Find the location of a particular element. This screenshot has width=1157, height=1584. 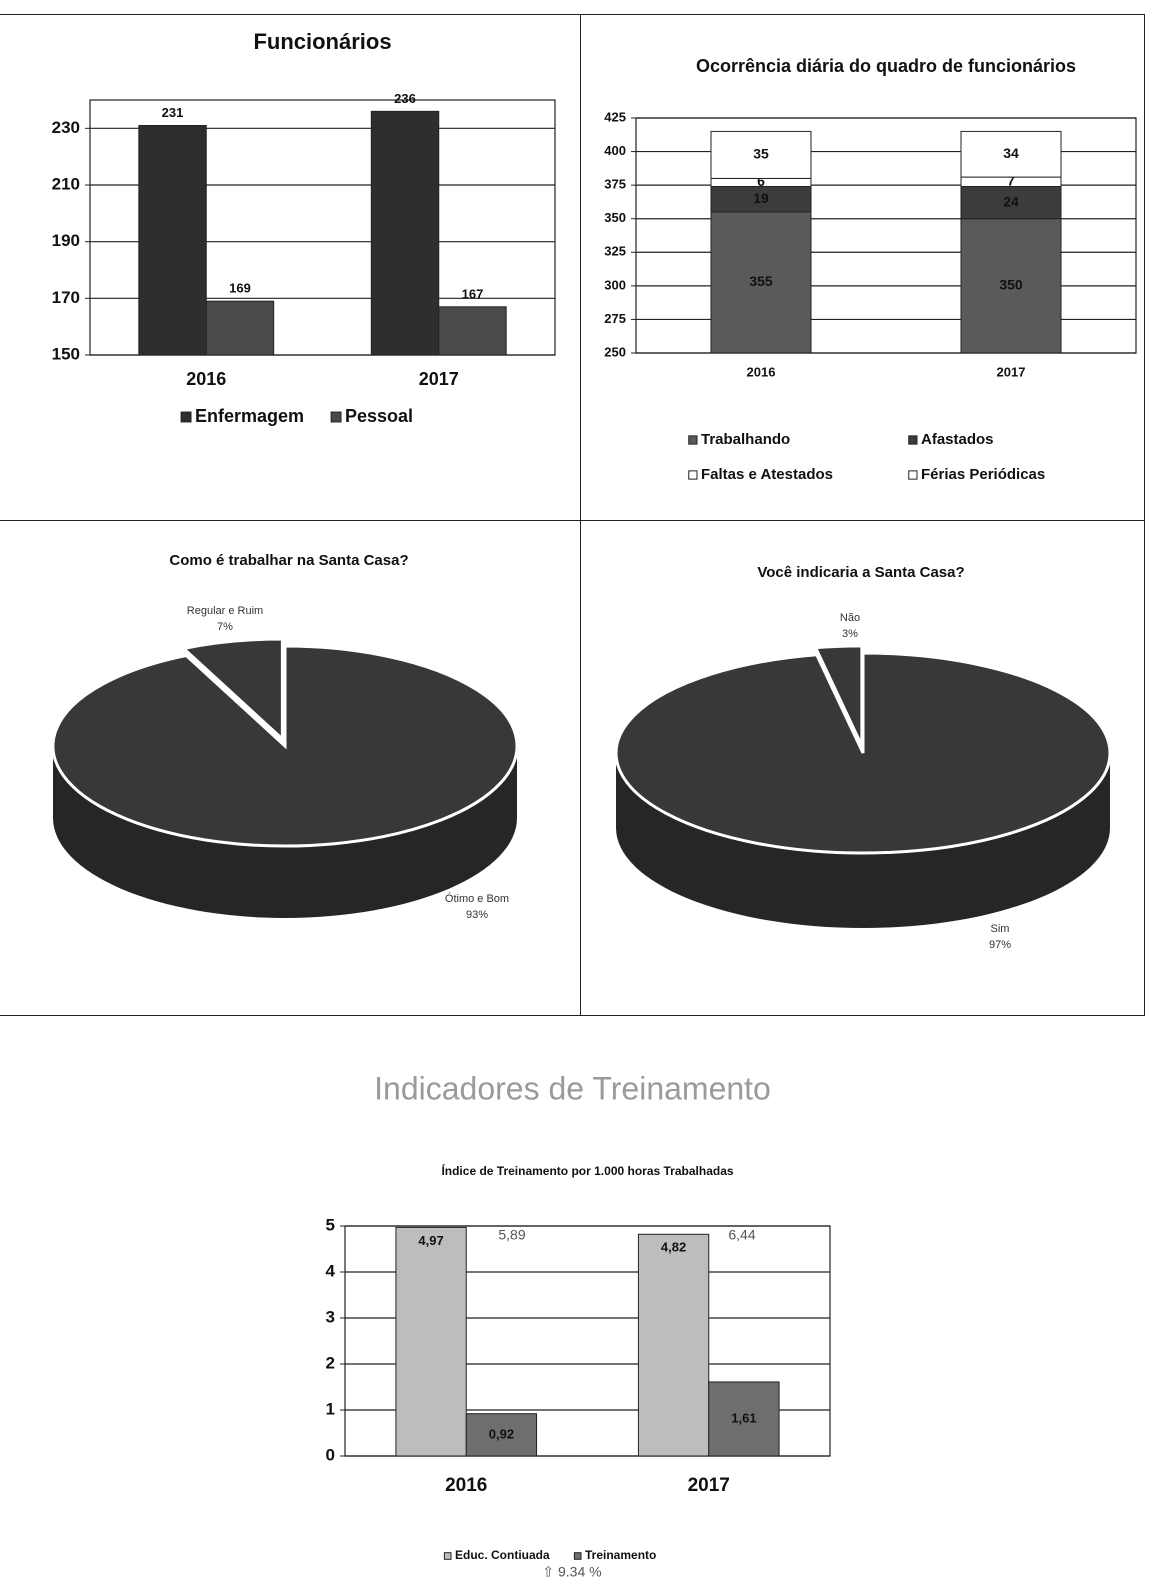

data-label: 350 is located at coordinates (1011, 285).